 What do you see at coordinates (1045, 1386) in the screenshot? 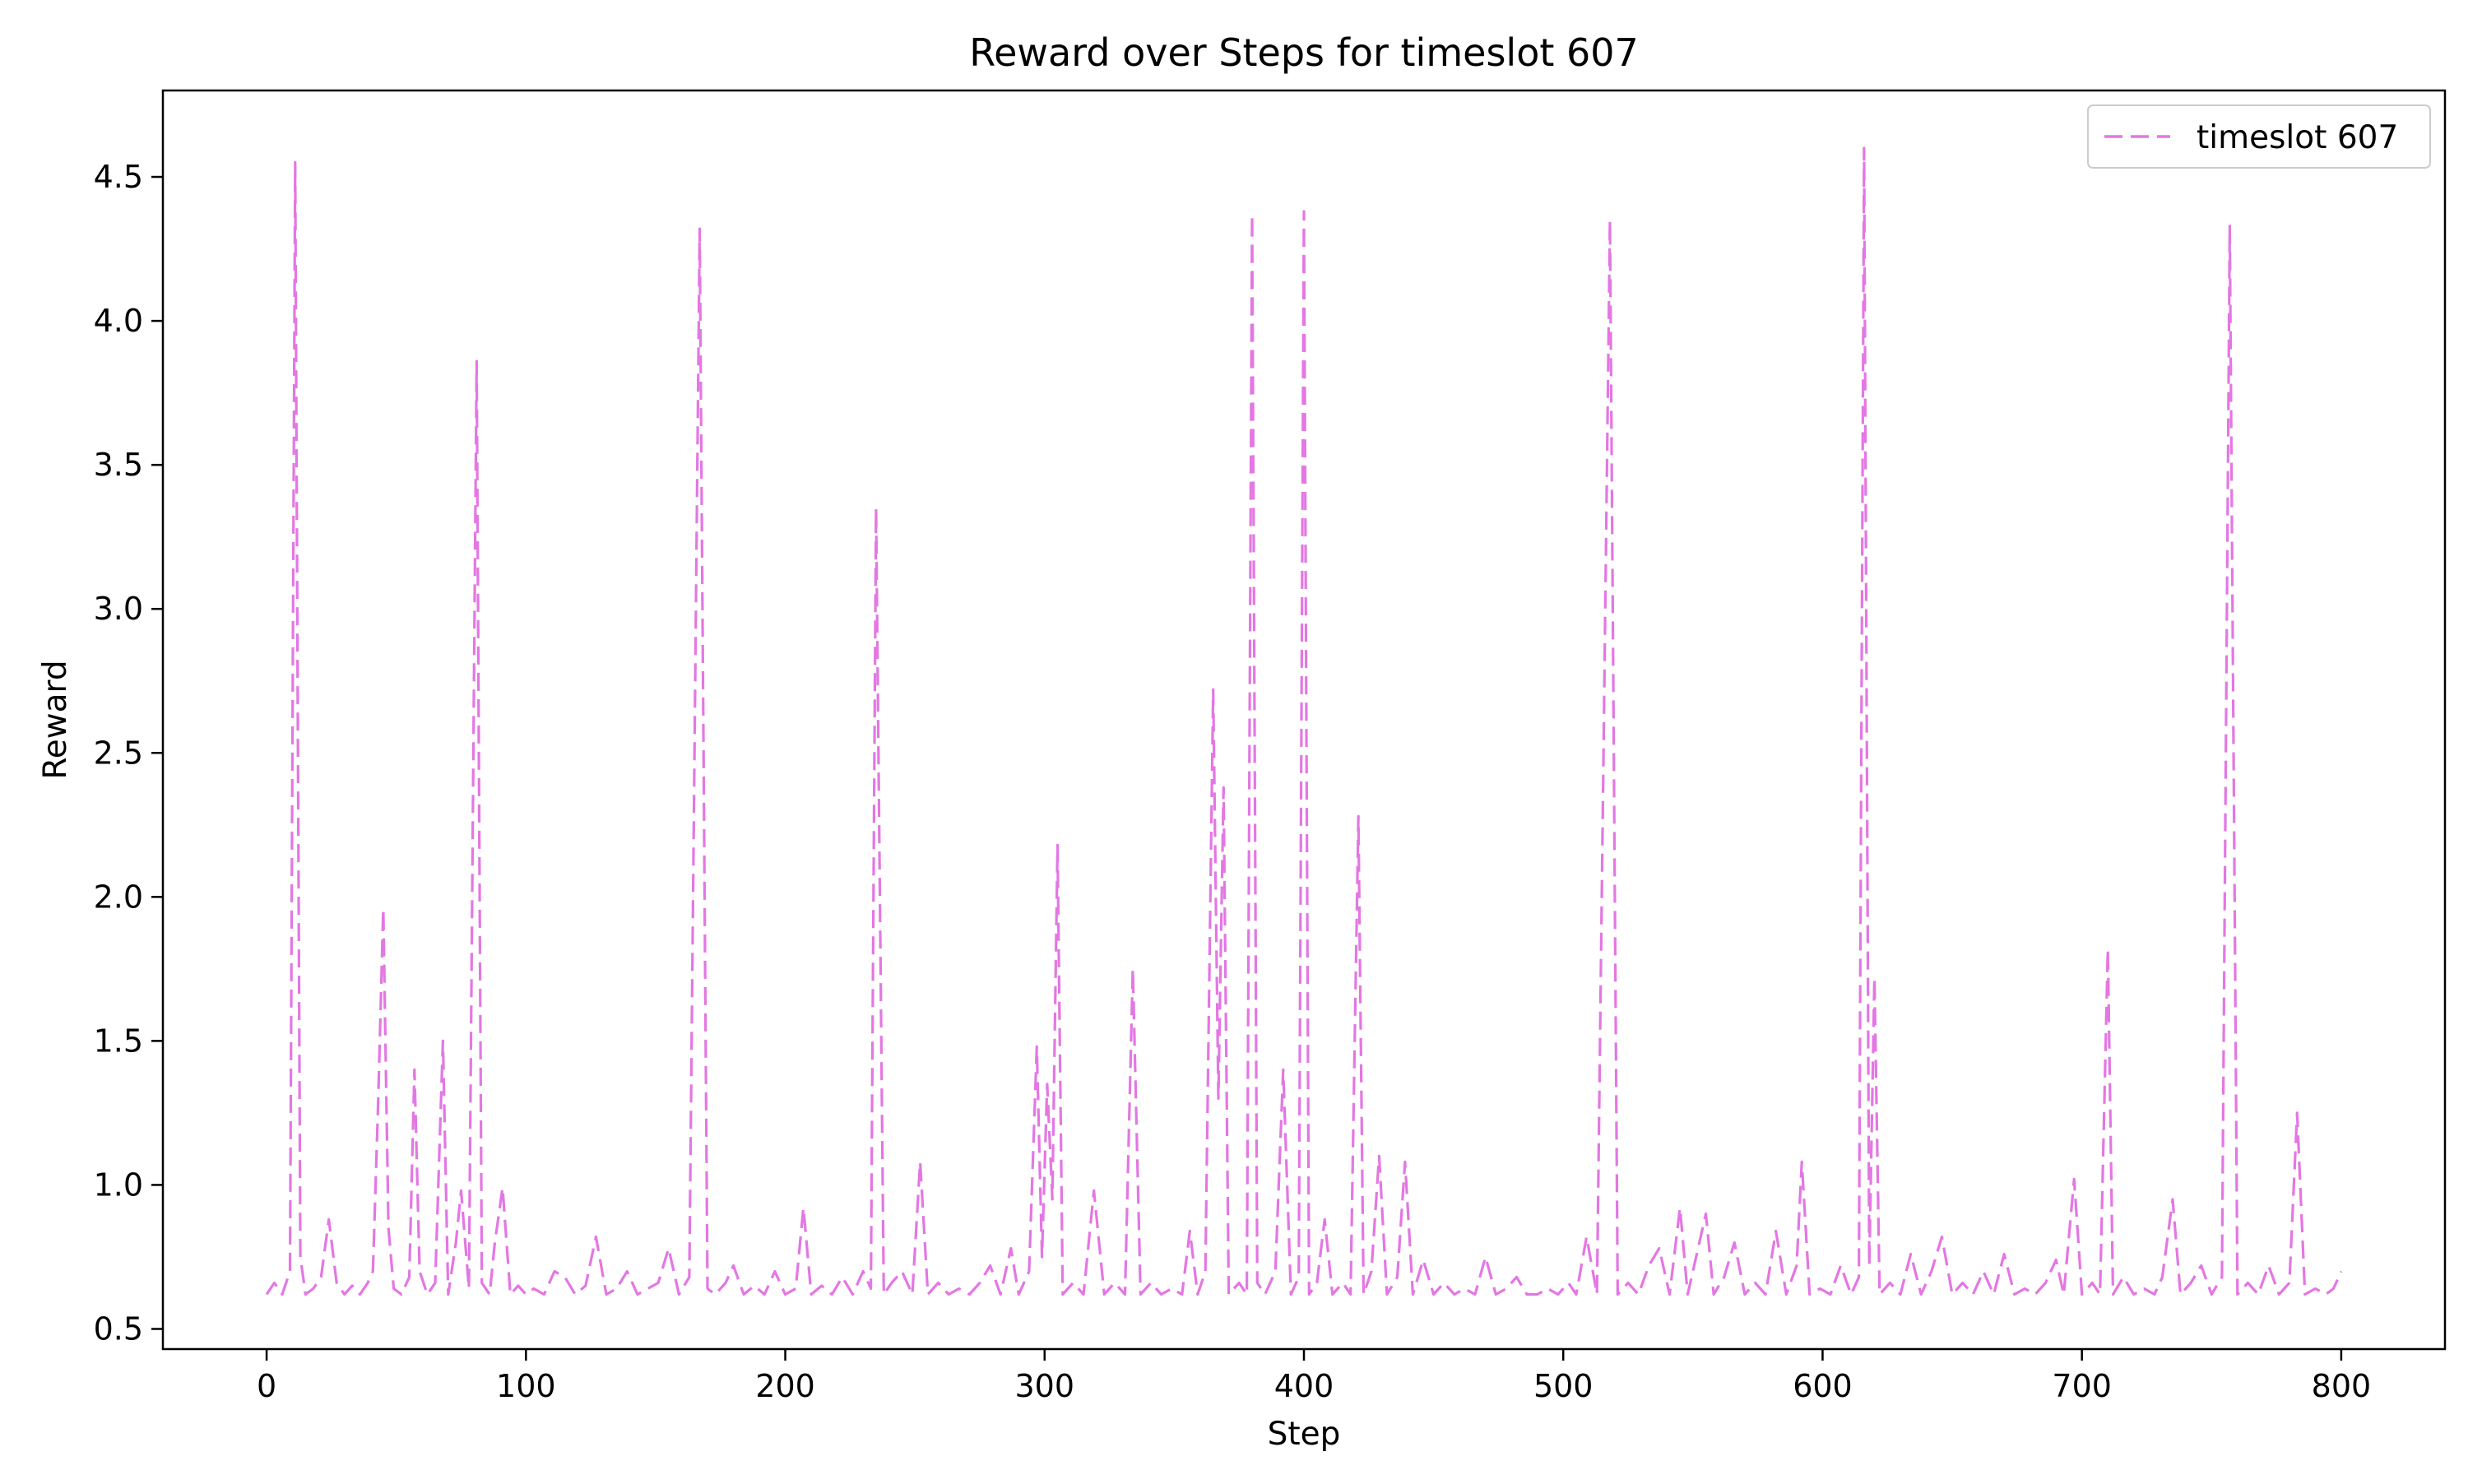
I see `x-tick-label: 300` at bounding box center [1045, 1386].